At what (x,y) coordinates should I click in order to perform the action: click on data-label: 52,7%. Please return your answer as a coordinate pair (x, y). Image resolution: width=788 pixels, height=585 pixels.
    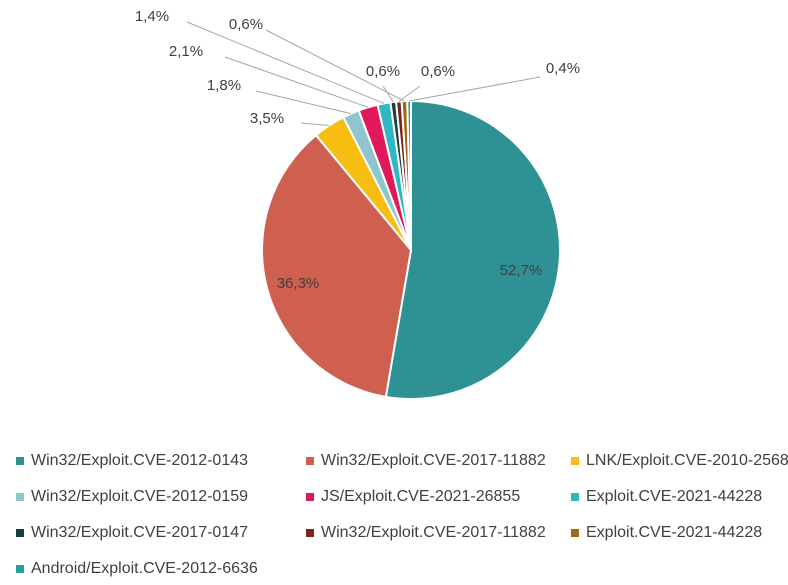
    Looking at the image, I should click on (521, 270).